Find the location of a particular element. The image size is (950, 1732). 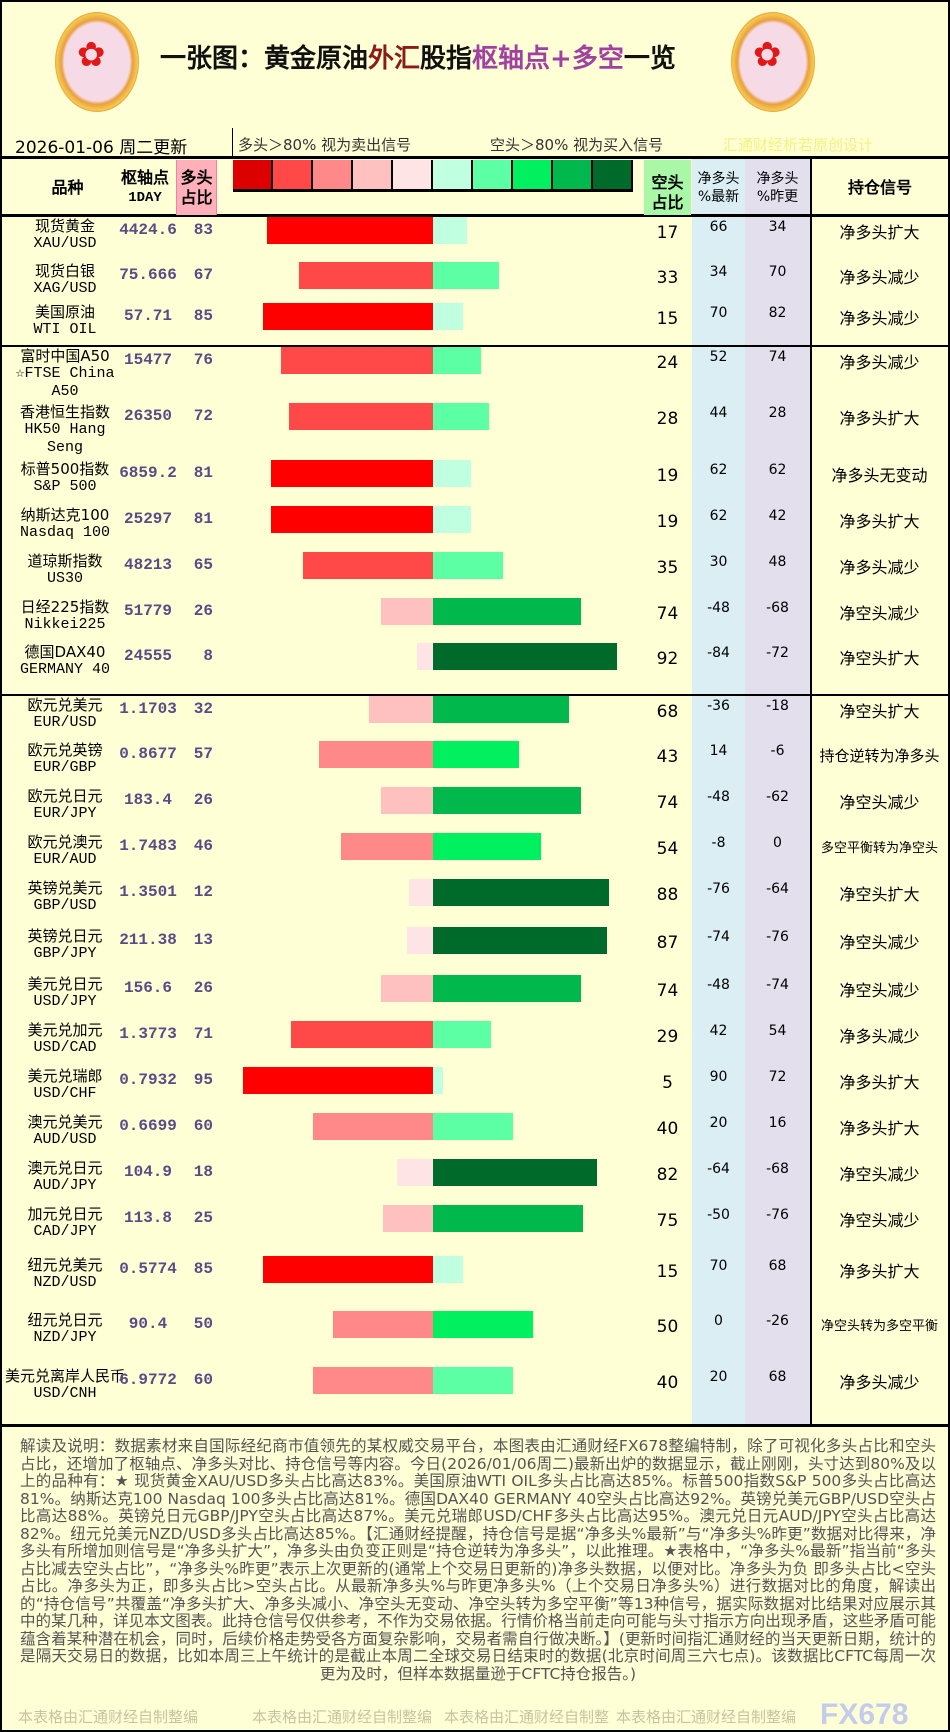

pivot-value: 6859.2 is located at coordinates (148, 473).